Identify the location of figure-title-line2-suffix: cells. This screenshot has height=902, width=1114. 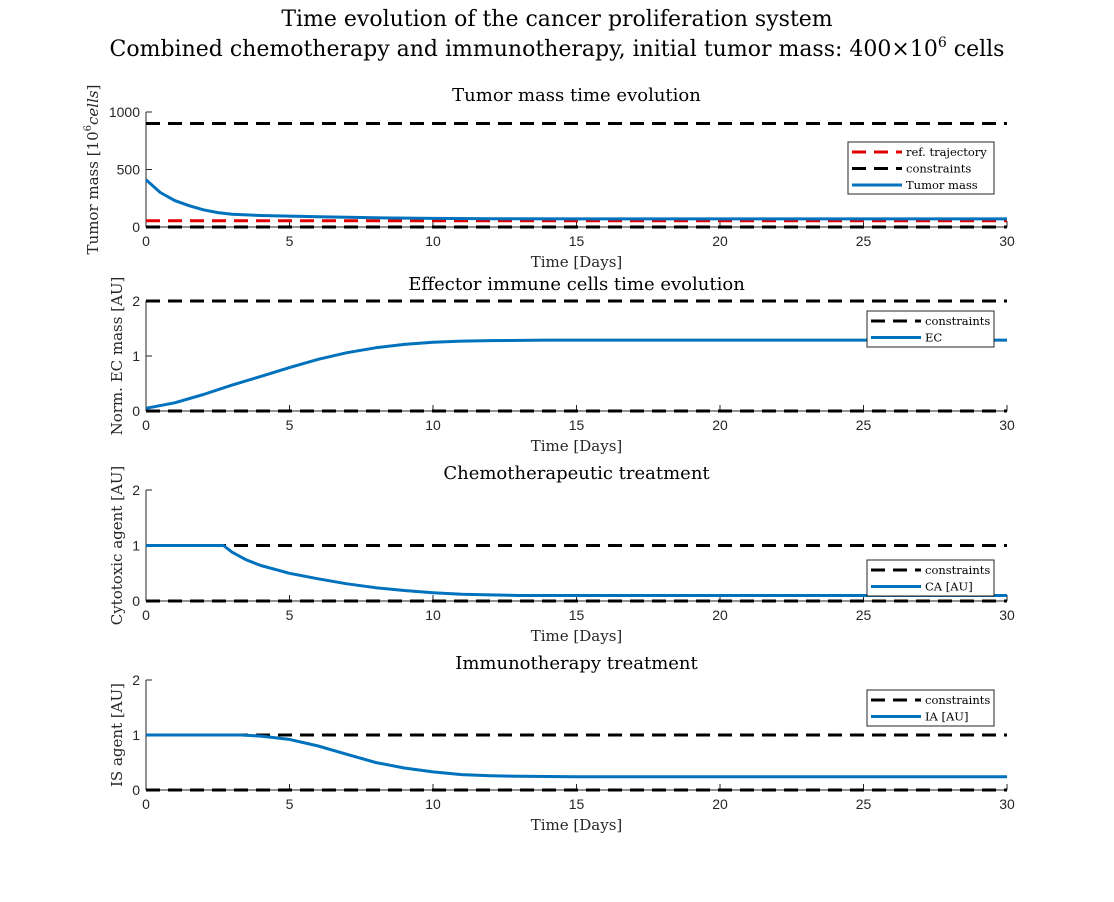
(976, 49).